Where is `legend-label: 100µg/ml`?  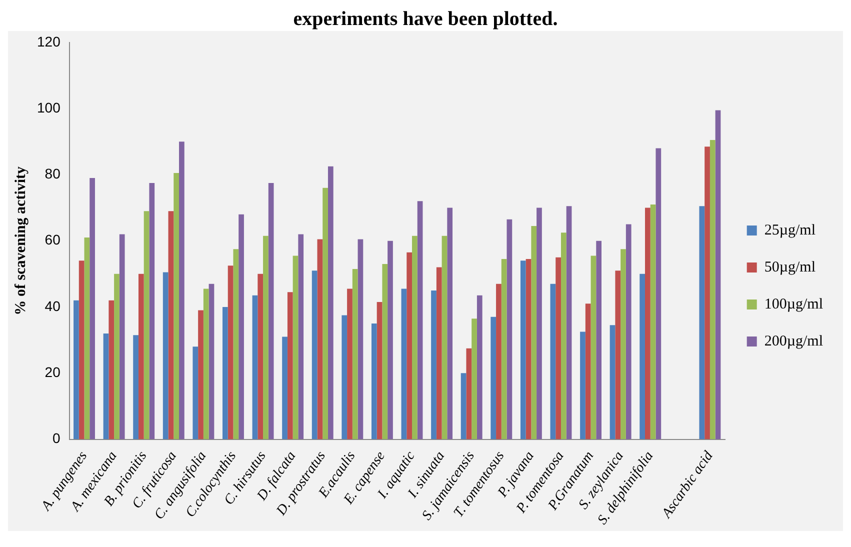
legend-label: 100µg/ml is located at coordinates (794, 304).